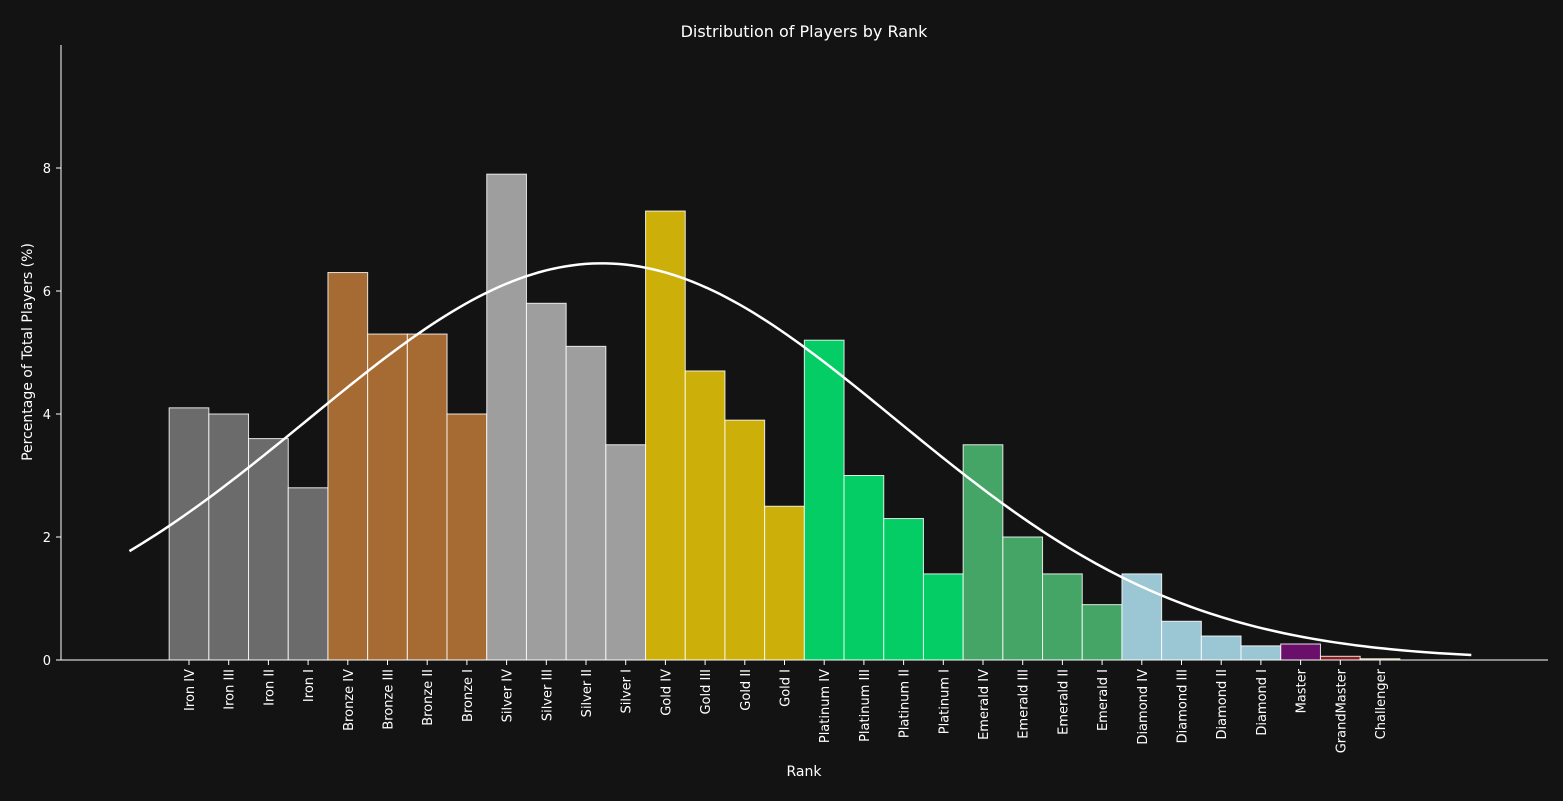  Describe the element at coordinates (387, 497) in the screenshot. I see `bar-bronze-iii` at that location.